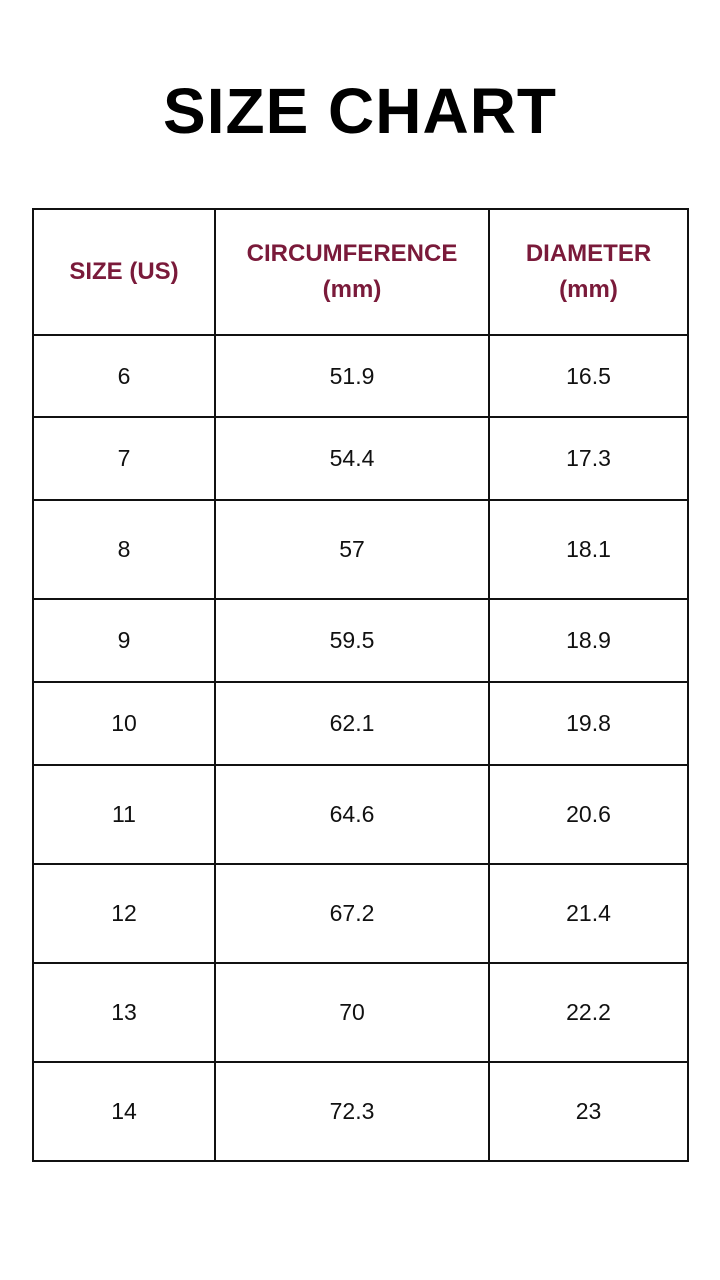 The image size is (720, 1280). I want to click on circumference-cell: 54.4, so click(352, 458).